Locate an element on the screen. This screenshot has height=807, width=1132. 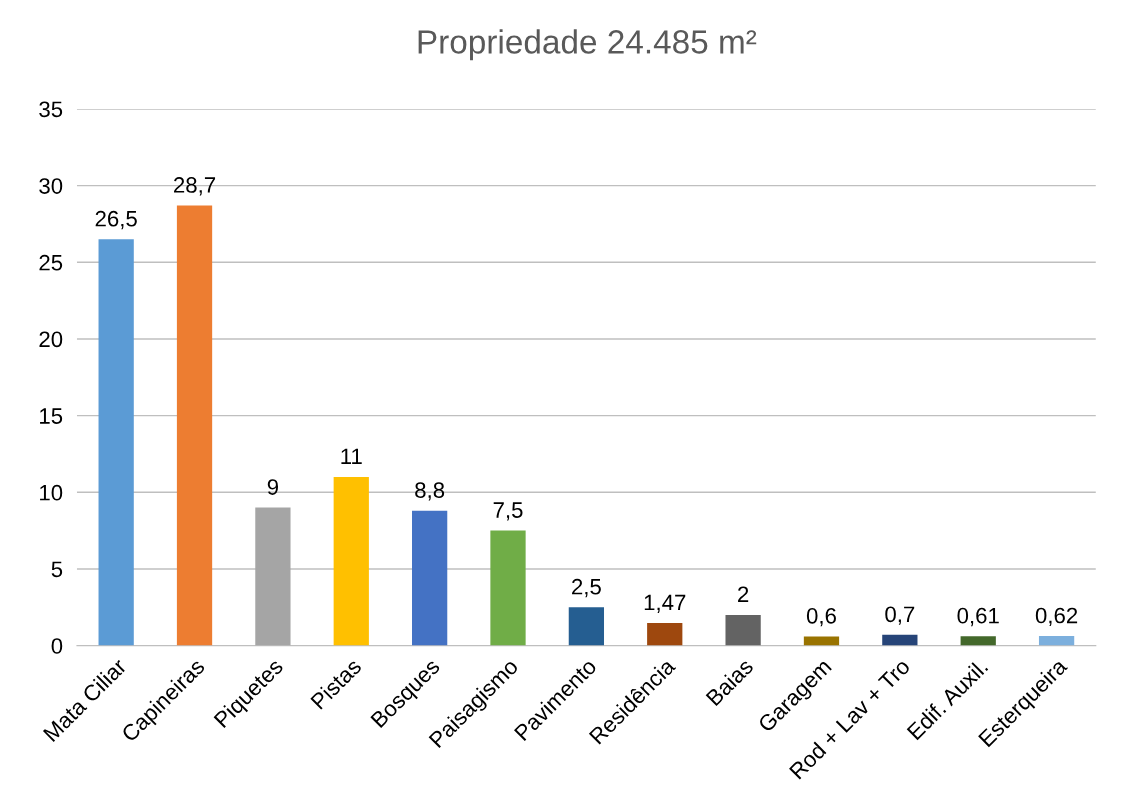
y-tick-label: 25 is located at coordinates (51, 262).